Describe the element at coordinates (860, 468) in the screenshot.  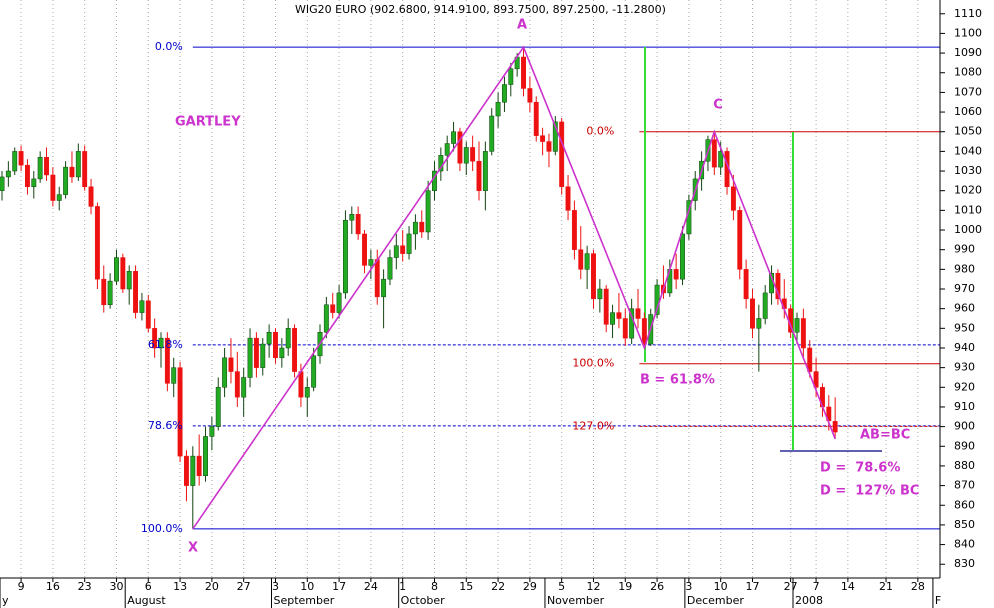
I see `annotation: D = 78.6%` at that location.